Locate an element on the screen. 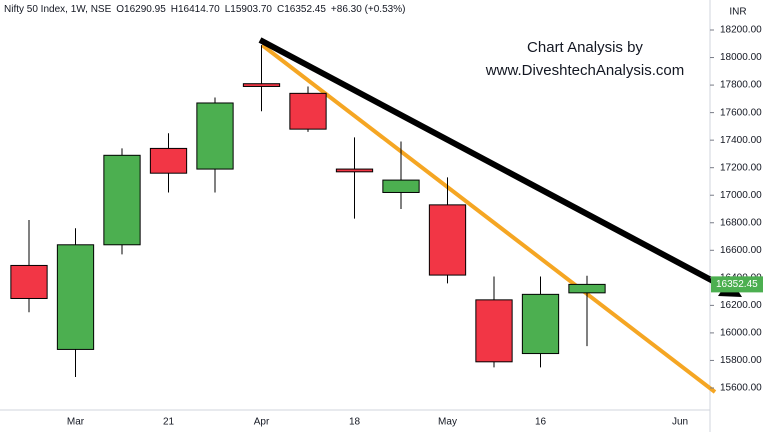 The height and width of the screenshot is (432, 768). ohlc-close: C16352.45 is located at coordinates (301, 9).